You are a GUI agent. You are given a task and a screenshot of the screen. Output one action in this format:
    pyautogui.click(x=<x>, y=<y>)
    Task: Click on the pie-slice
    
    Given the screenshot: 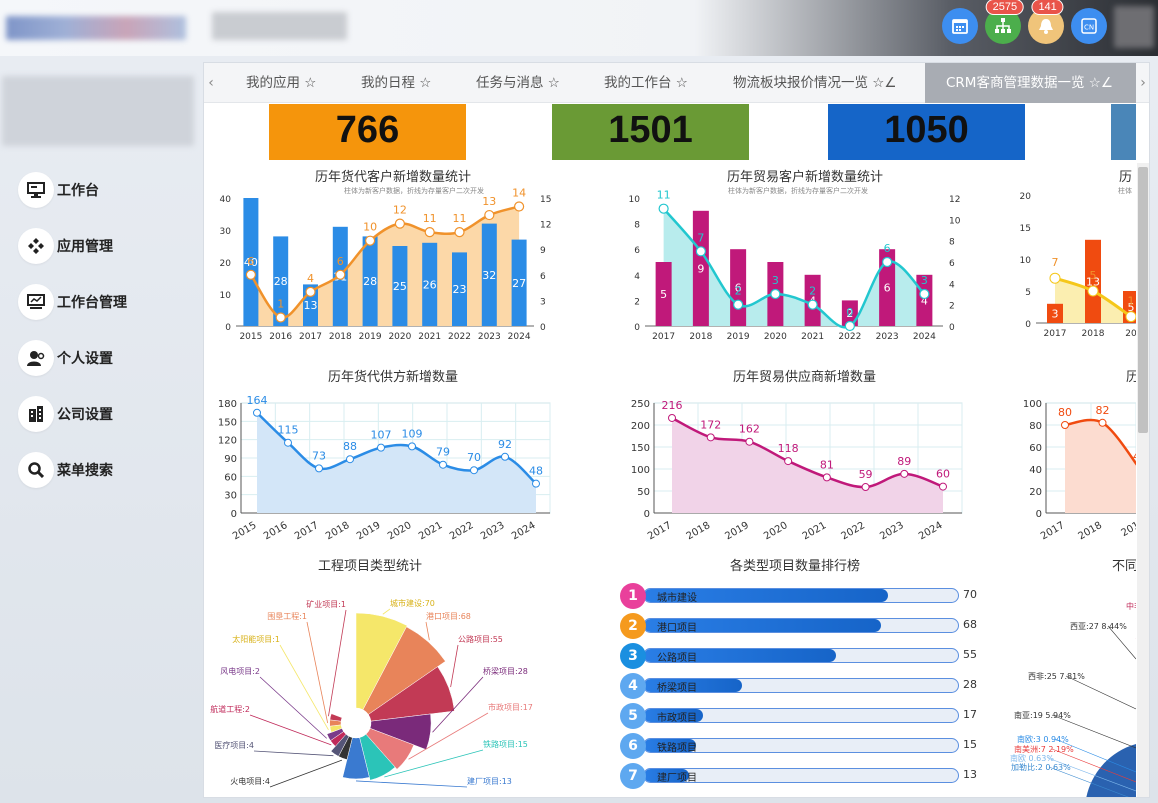 What is the action you would take?
    pyautogui.click(x=1111, y=770)
    